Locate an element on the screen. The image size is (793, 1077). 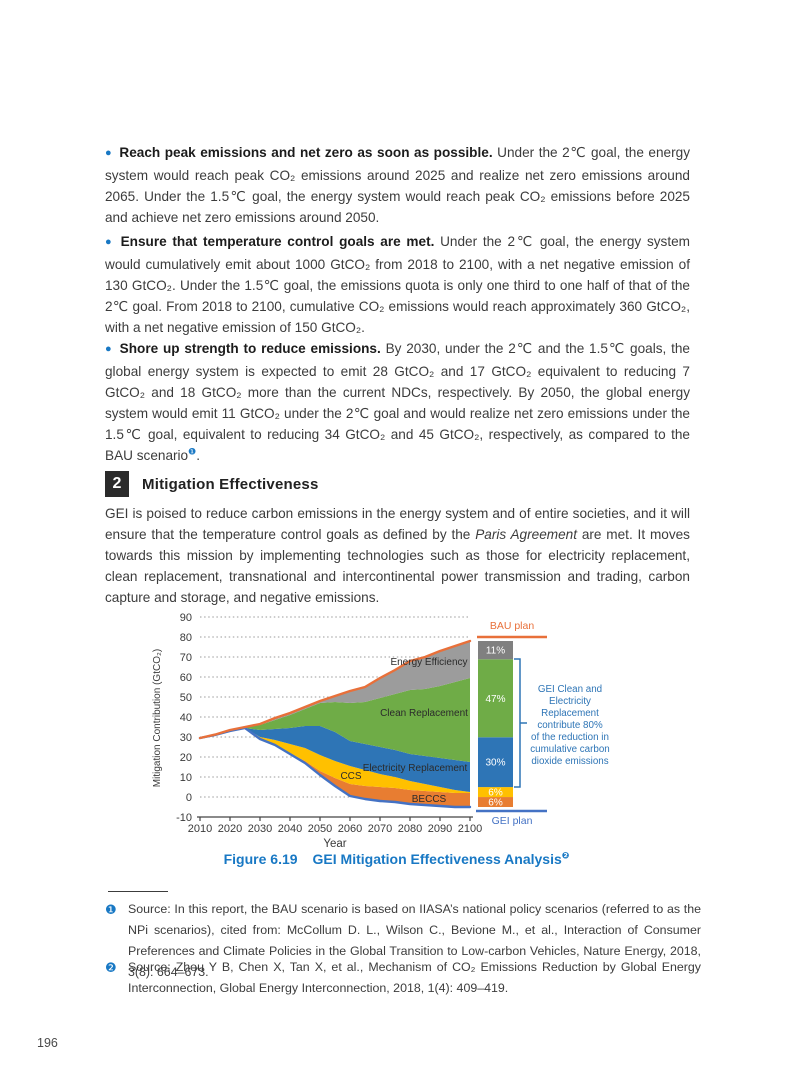
section-number-badge: 2 is located at coordinates (117, 484).